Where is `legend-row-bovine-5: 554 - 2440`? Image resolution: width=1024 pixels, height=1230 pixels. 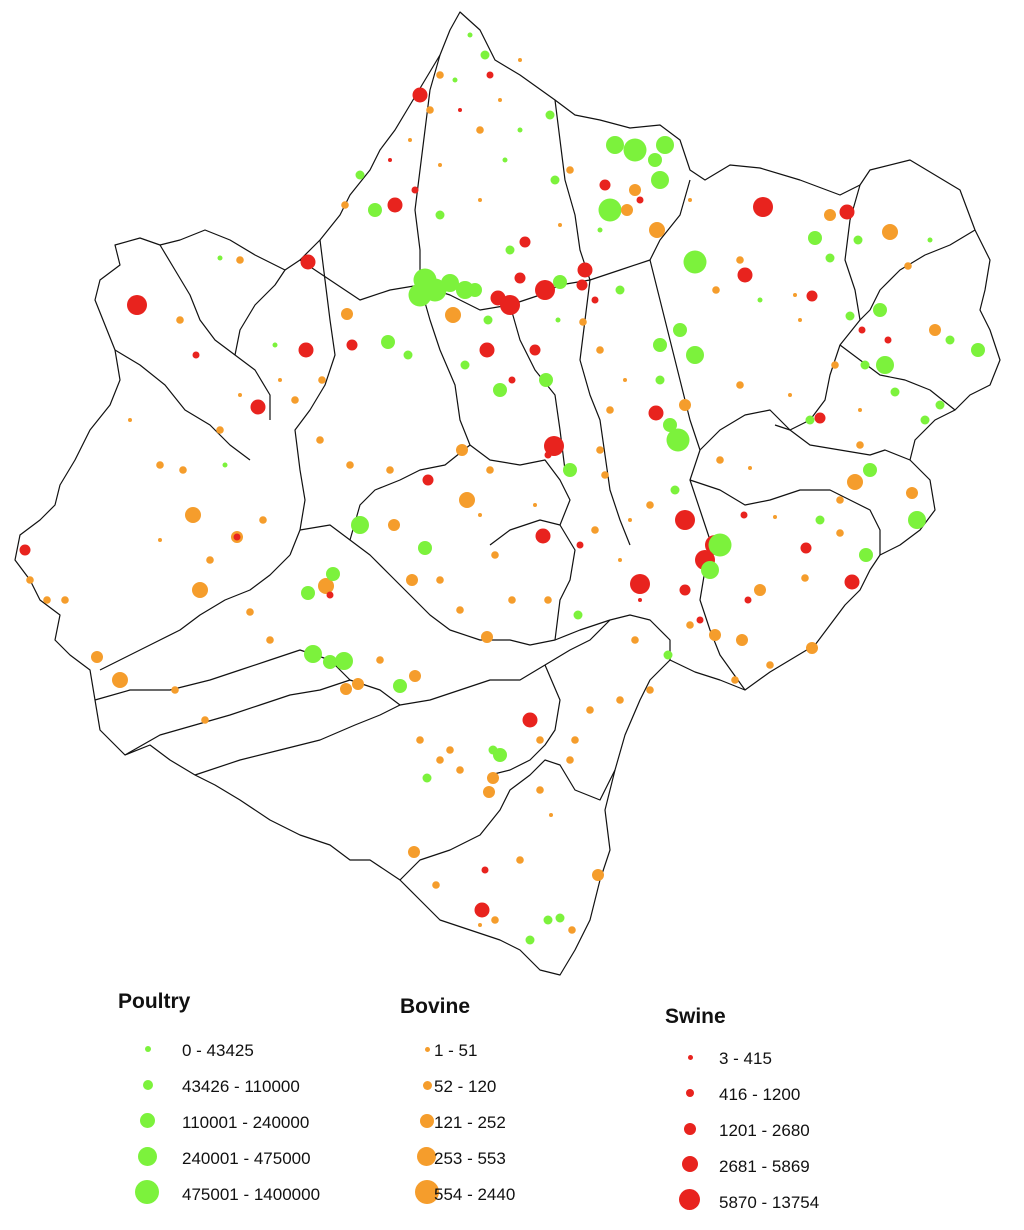 legend-row-bovine-5: 554 - 2440 is located at coordinates (500, 1195).